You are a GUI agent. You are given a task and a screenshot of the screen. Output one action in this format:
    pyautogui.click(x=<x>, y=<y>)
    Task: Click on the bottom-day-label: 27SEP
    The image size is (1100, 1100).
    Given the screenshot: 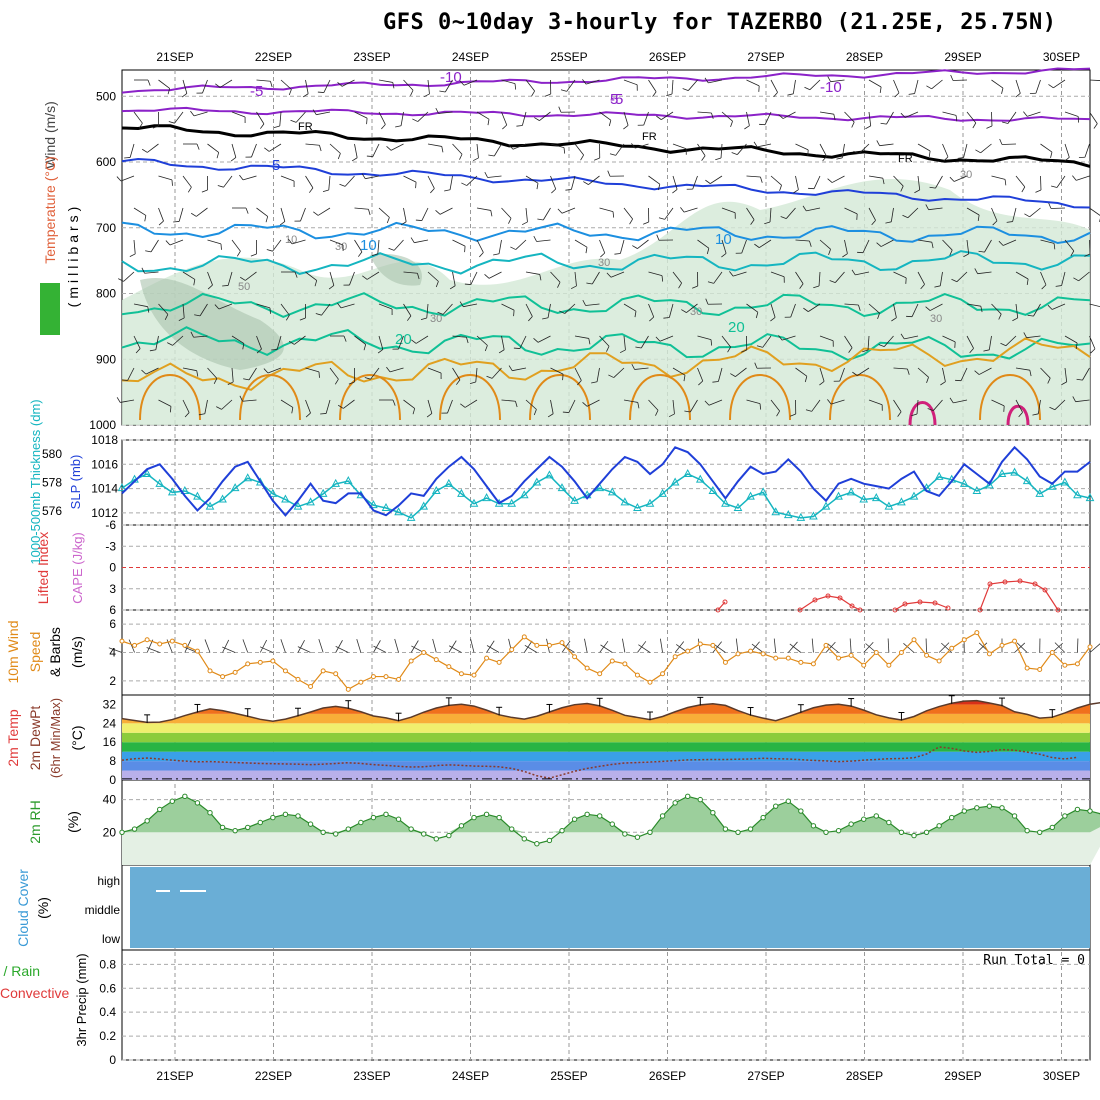 What is the action you would take?
    pyautogui.click(x=765, y=1076)
    